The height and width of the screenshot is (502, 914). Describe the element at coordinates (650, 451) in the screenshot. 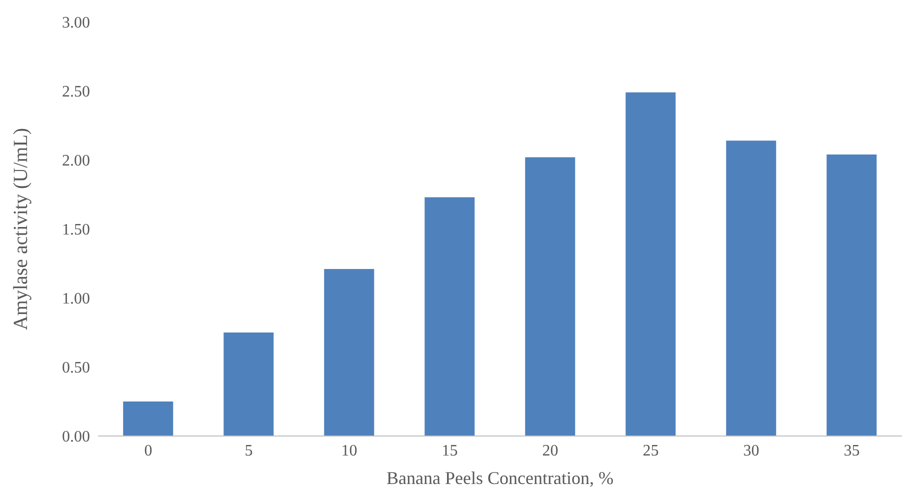

I see `x-tick-label: 25` at that location.